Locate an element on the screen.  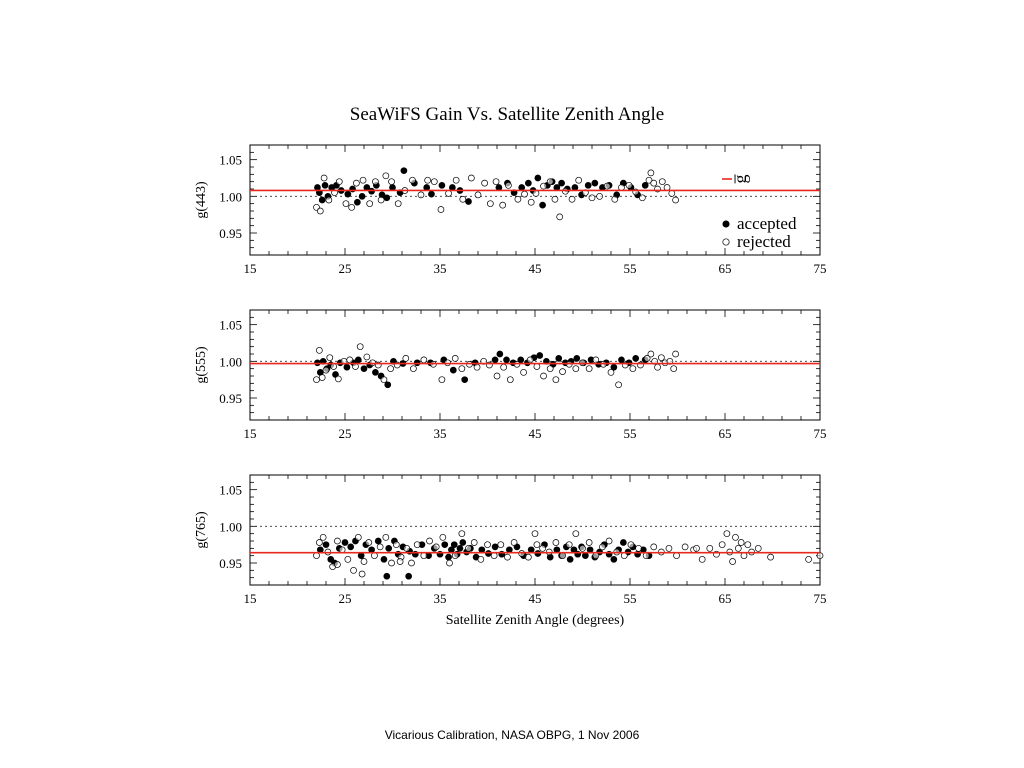
legend-rejected-marker is located at coordinates (726, 242).